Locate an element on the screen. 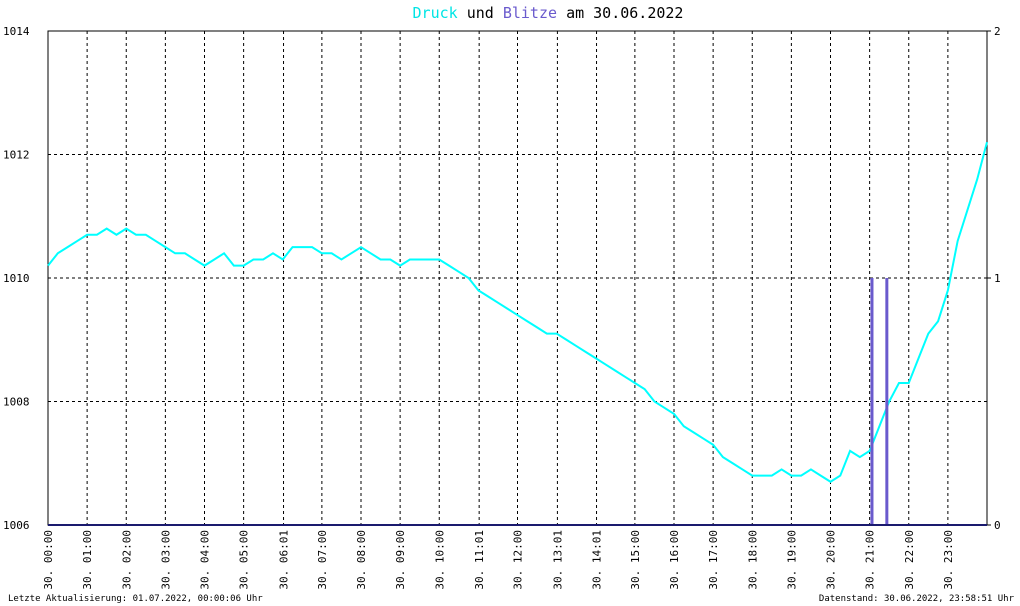 This screenshot has height=606, width=1020. x-tick-label: 30. 12:00 is located at coordinates (518, 560).